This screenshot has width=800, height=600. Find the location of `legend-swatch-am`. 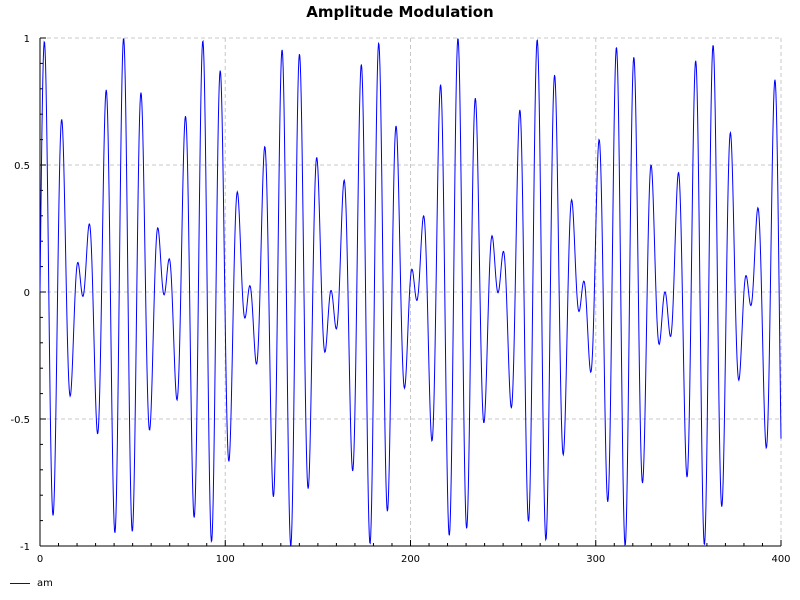

legend-swatch-am is located at coordinates (20, 583).